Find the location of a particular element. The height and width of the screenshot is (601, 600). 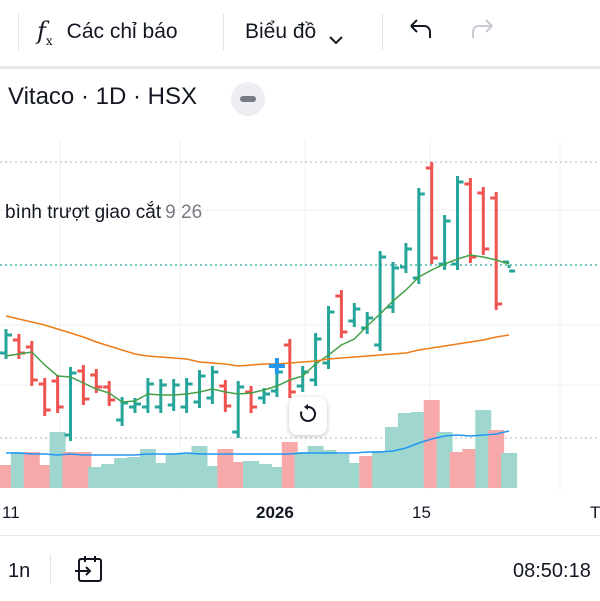

volume-ma-line is located at coordinates (258, 443).